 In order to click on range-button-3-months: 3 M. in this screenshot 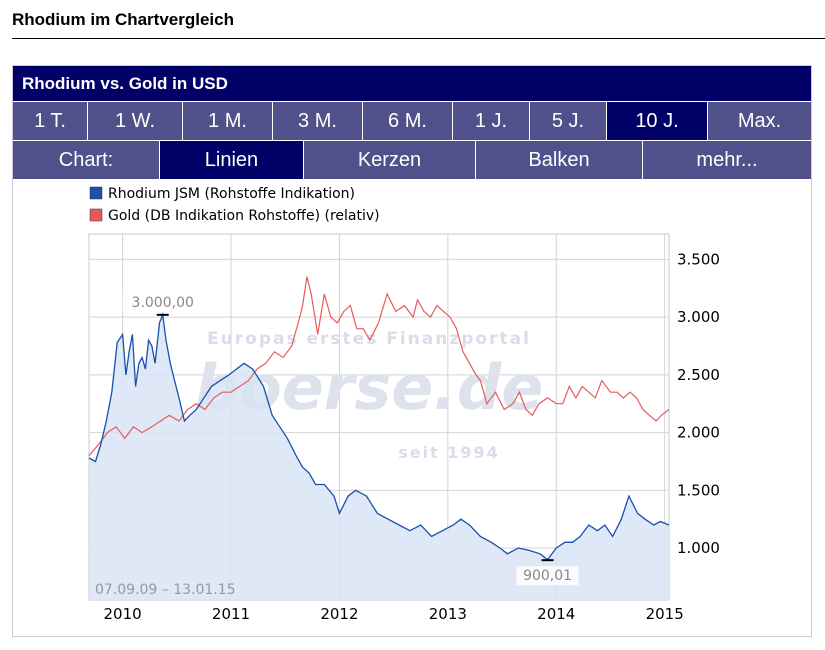, I will do `click(318, 121)`.